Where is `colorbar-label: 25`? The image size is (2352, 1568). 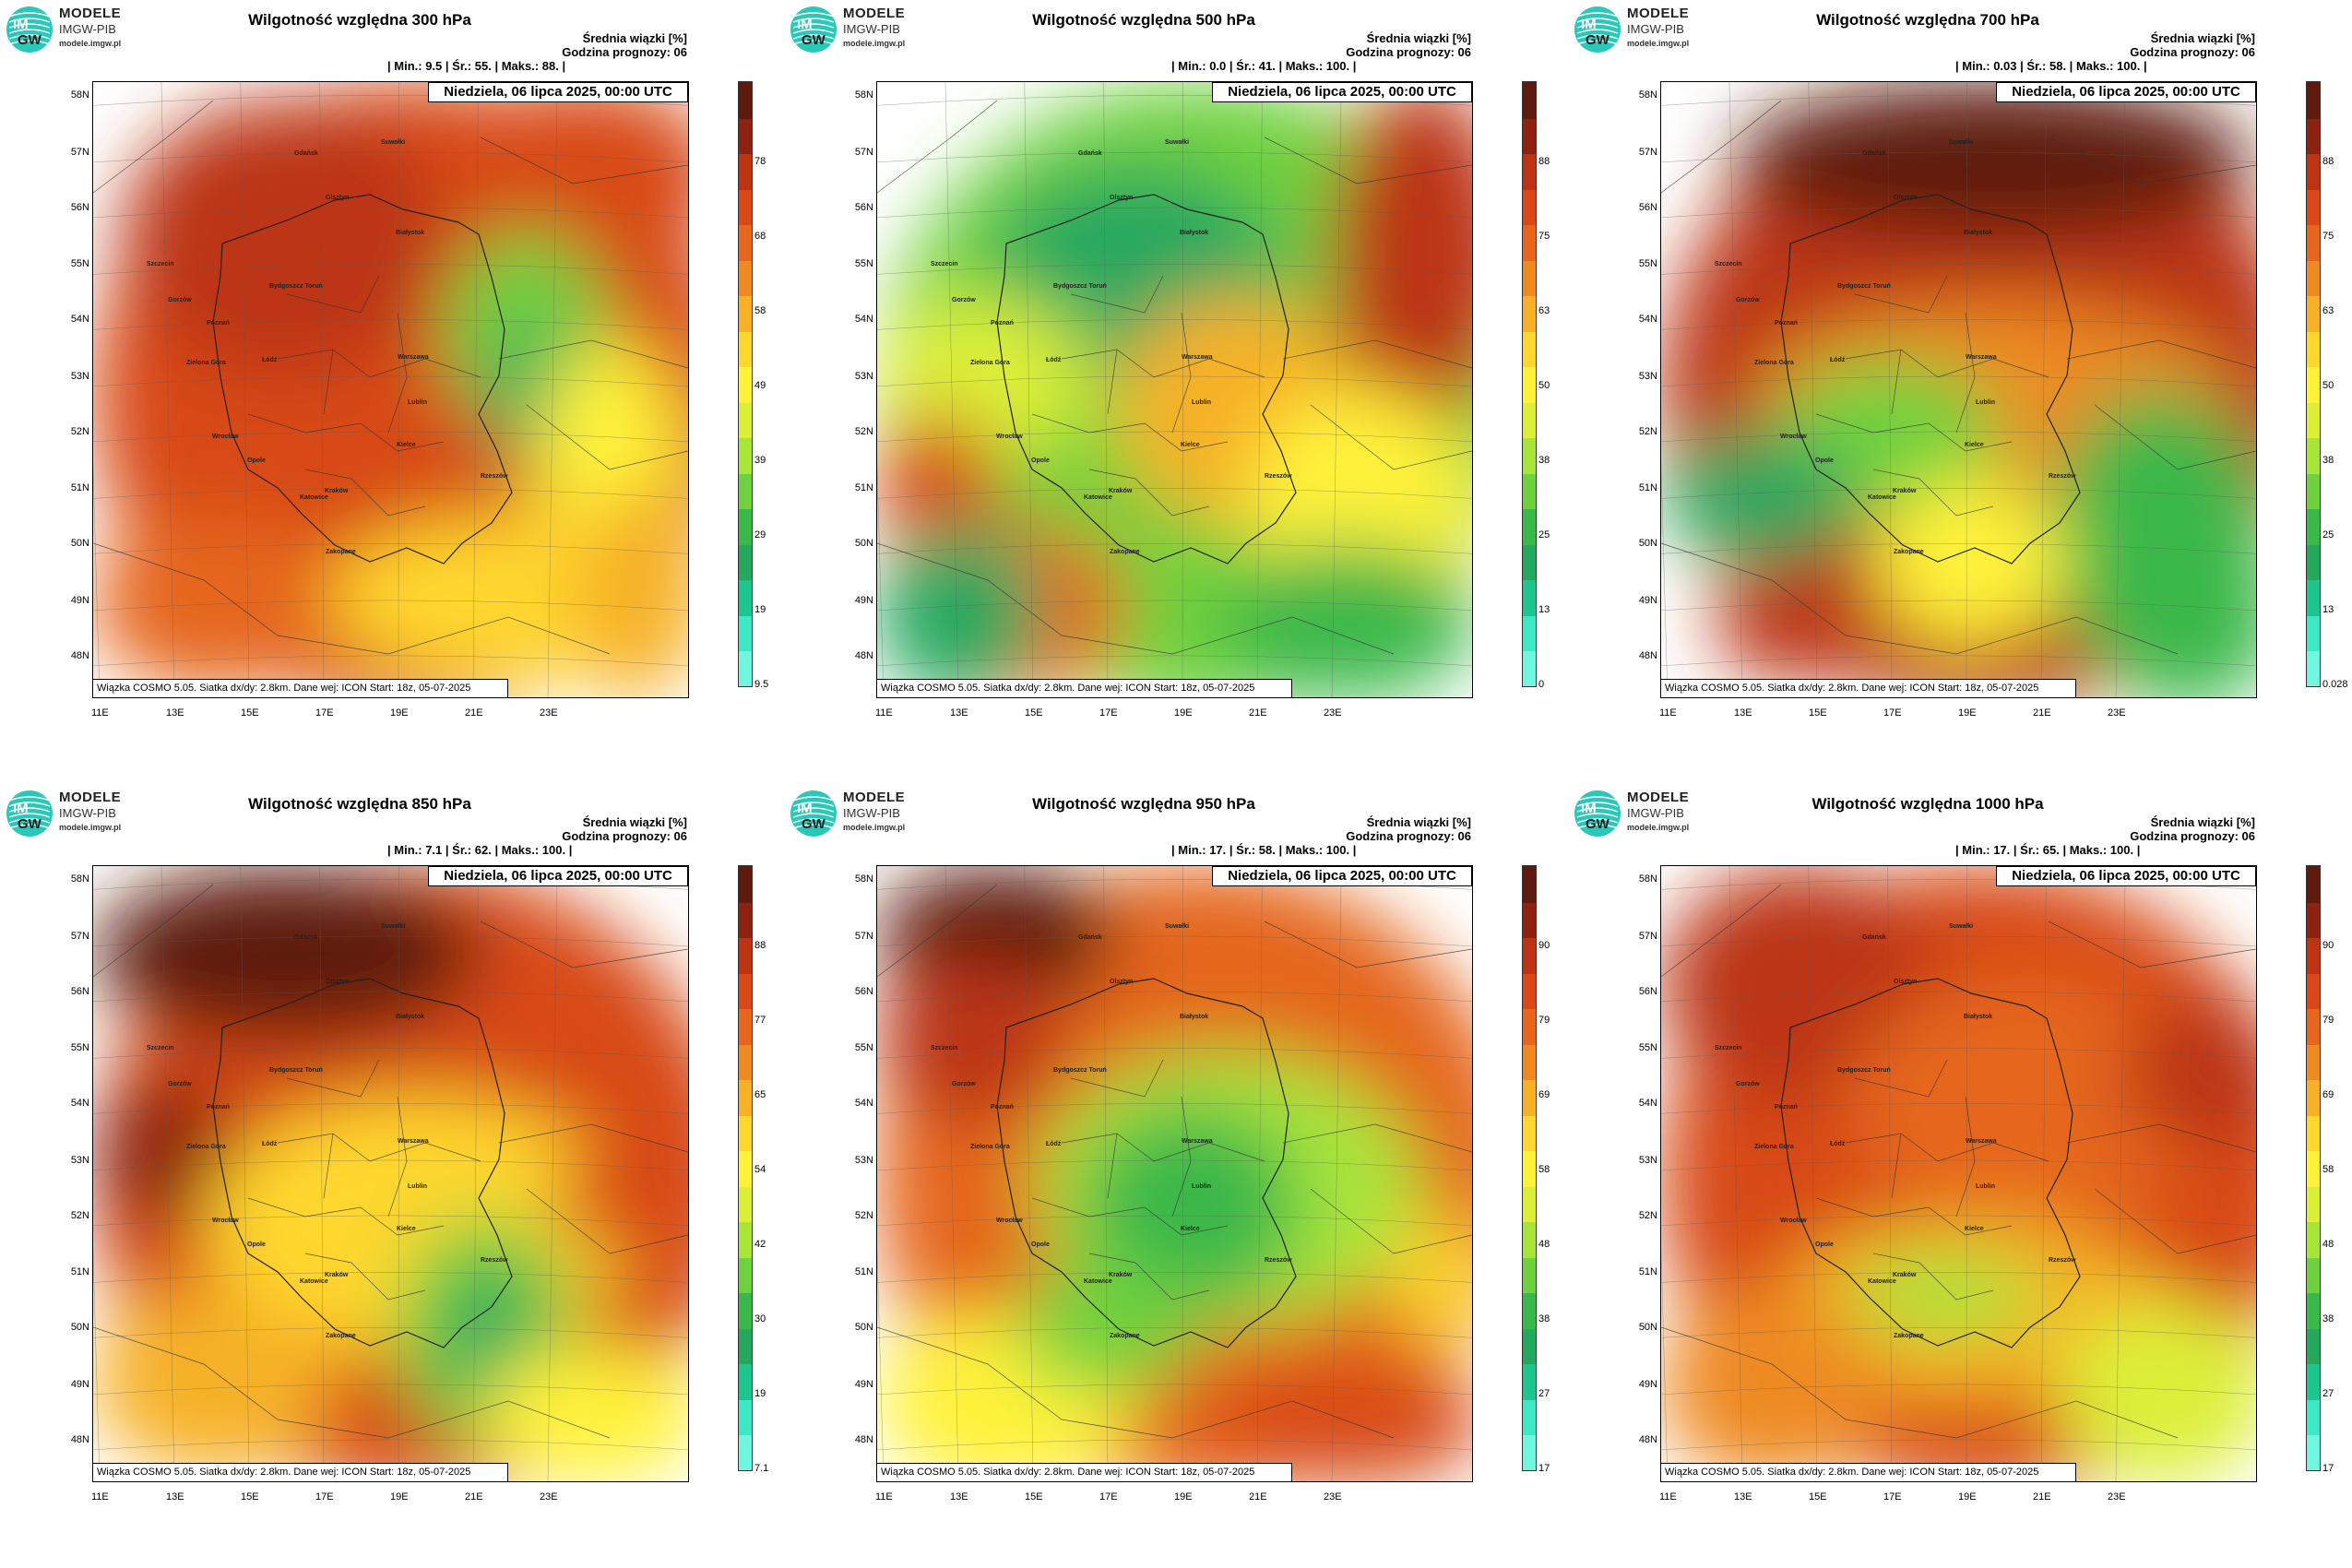 colorbar-label: 25 is located at coordinates (1544, 534).